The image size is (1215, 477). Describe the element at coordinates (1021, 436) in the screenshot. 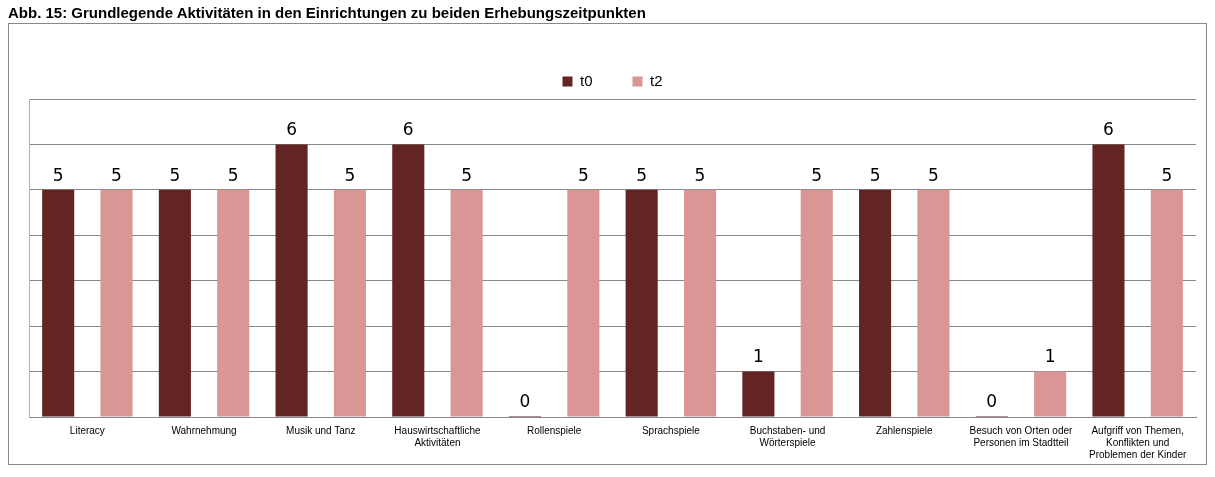

I see `x-tick-label: Besuch von Orten oder Personen im Stadtteil` at that location.